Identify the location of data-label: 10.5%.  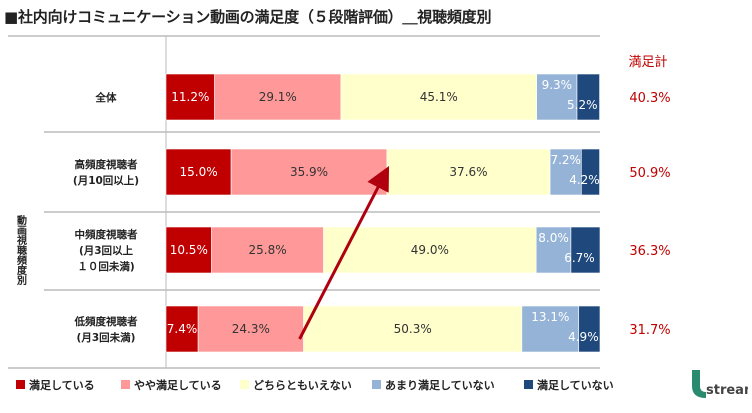
(189, 250).